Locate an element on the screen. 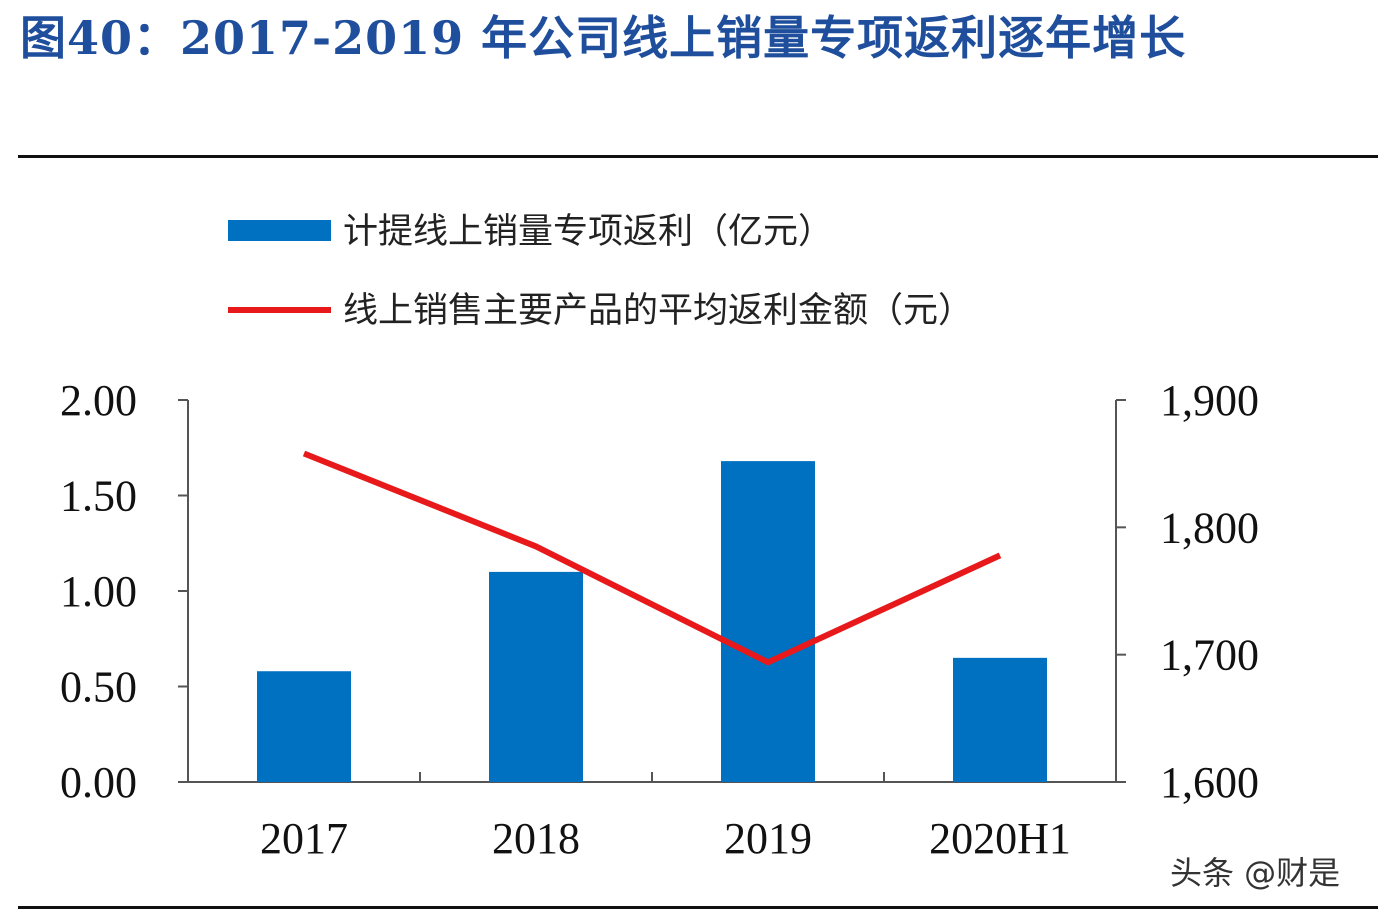  right-tick-label: 1,600 is located at coordinates (1209, 782).